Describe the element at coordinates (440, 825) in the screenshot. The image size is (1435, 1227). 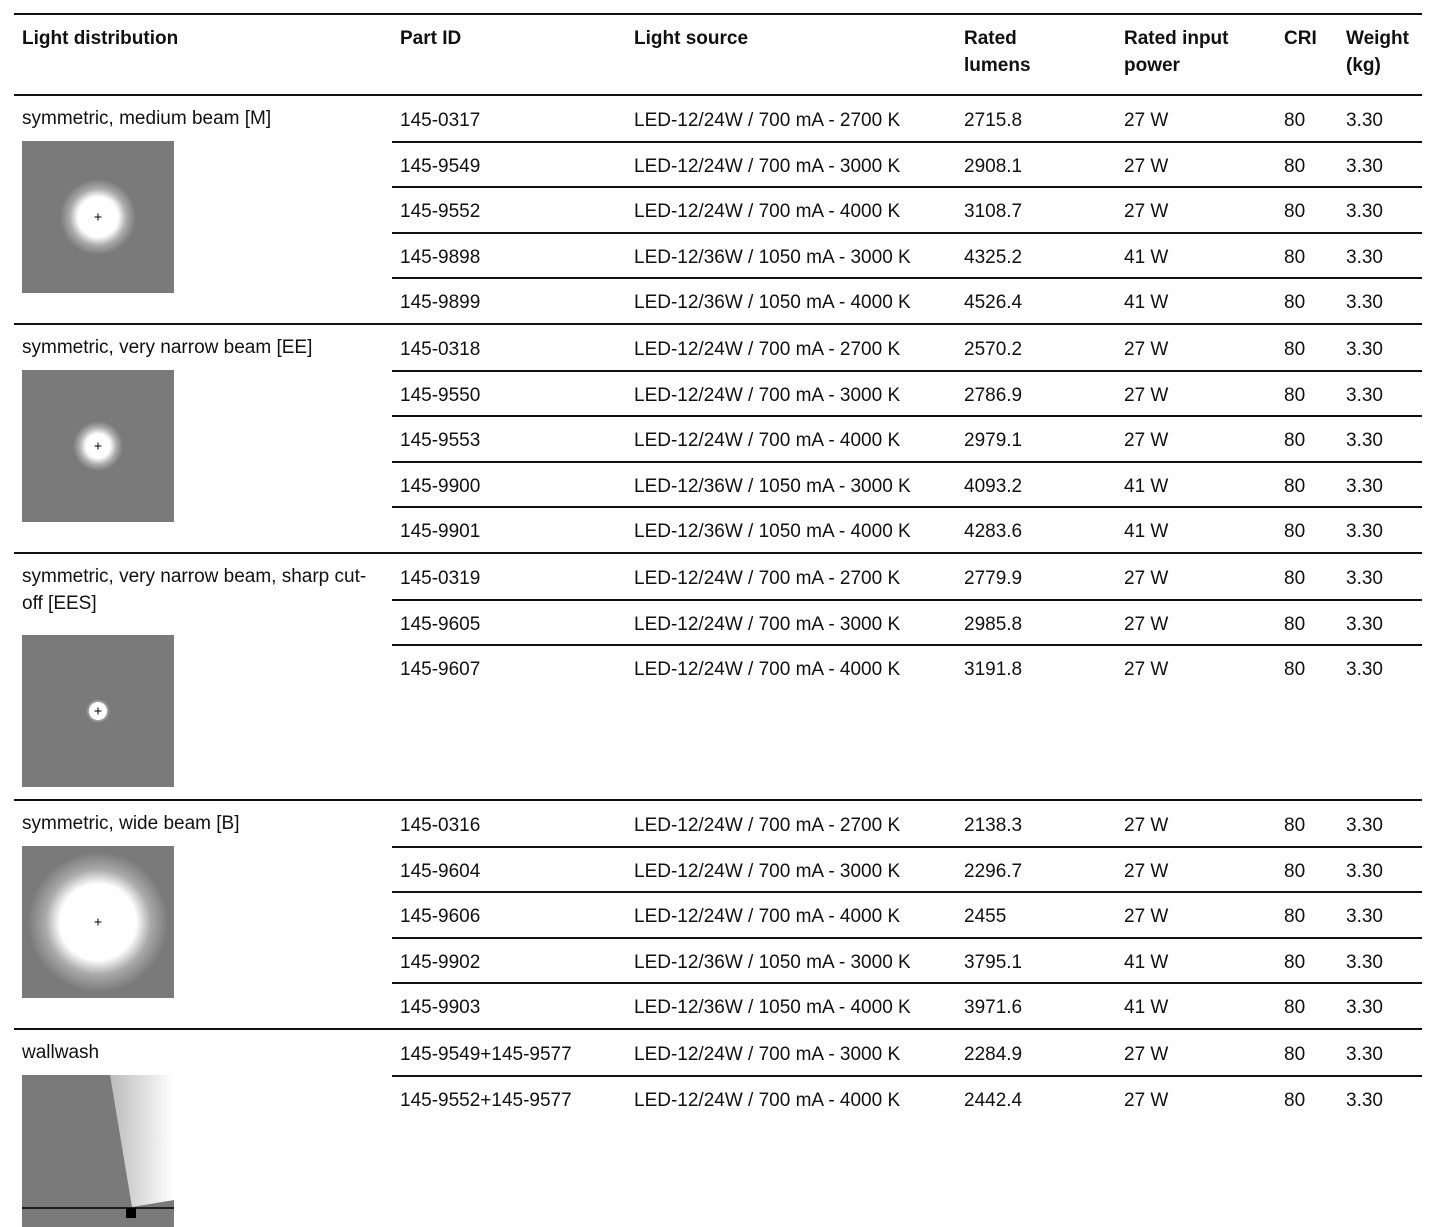
I see `cell: 145-0316` at that location.